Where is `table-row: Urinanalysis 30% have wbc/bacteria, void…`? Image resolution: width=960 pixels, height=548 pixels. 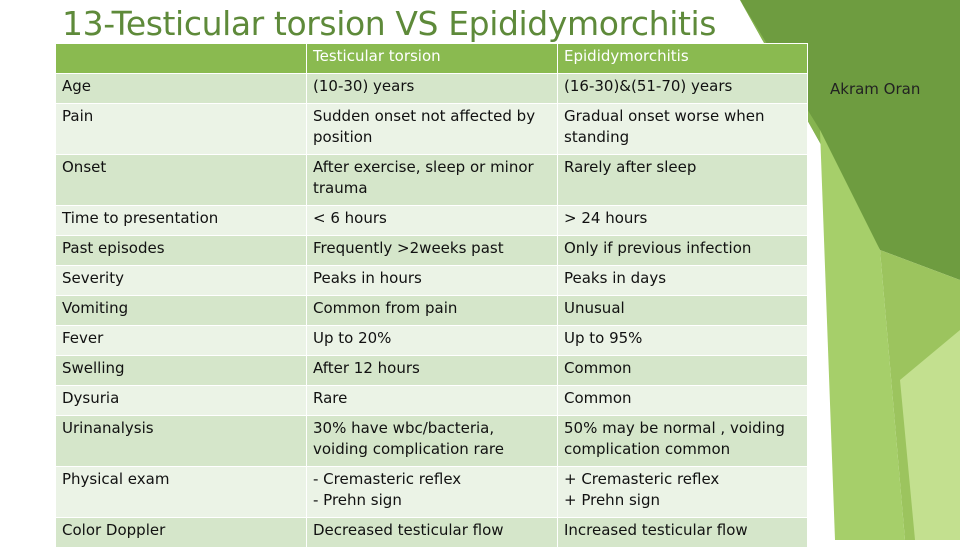 table-row: Urinanalysis 30% have wbc/bacteria, void… is located at coordinates (431, 441).